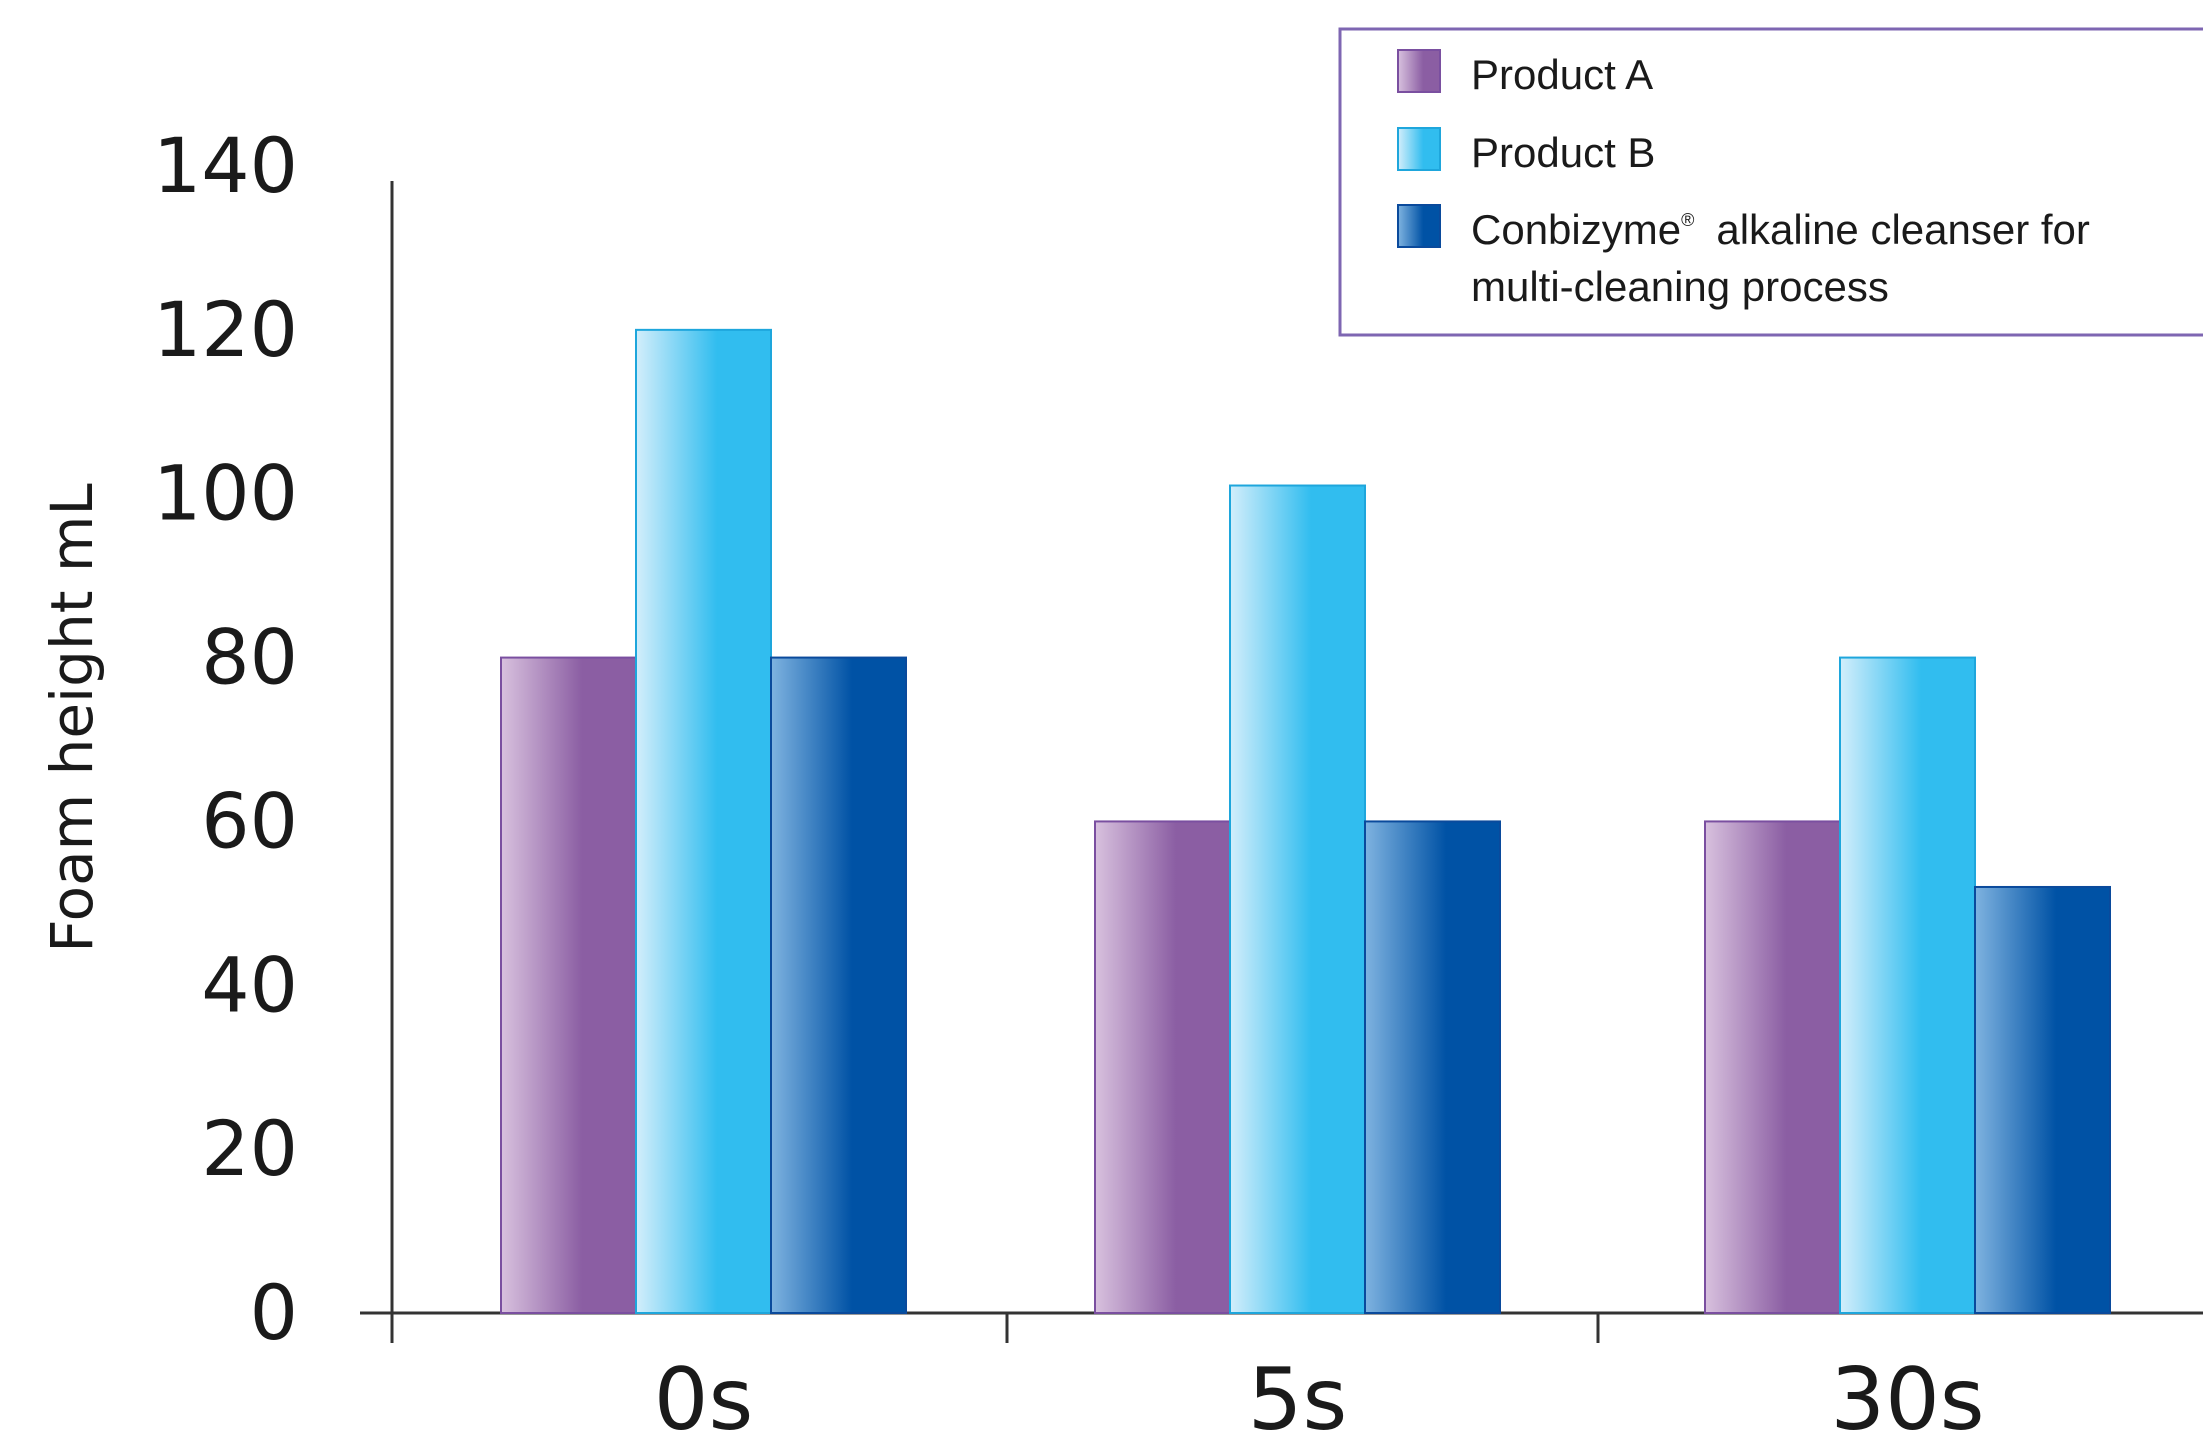  I want to click on legend-swatch-product-b, so click(1419, 149).